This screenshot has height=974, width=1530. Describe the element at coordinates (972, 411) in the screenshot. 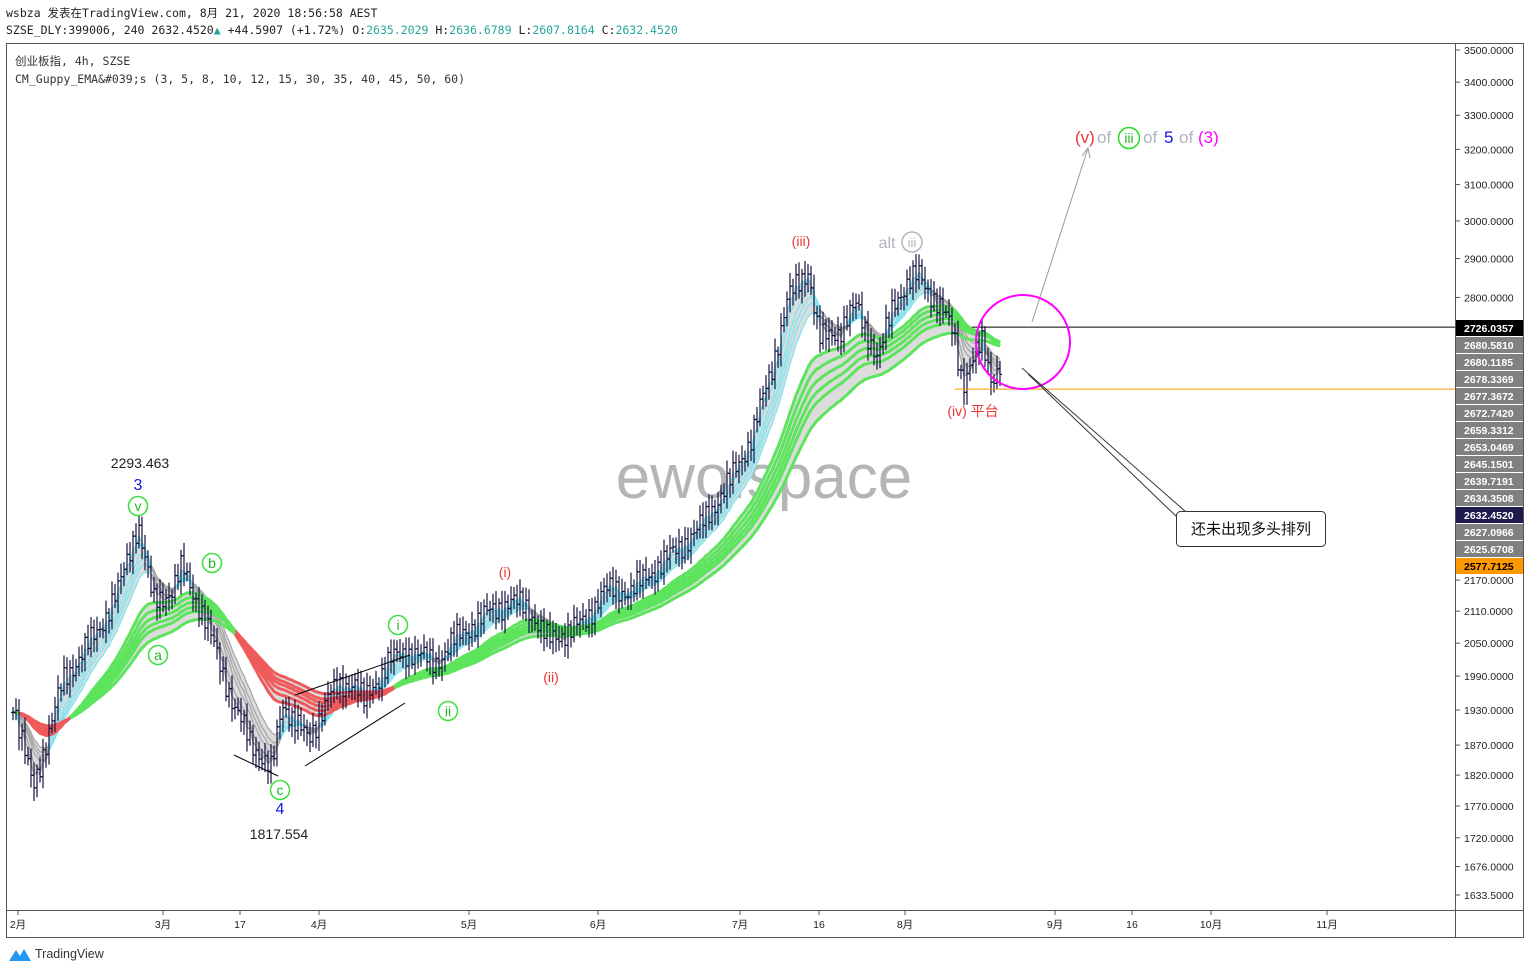

I see `wave-iv-label: (iv) 平台` at that location.